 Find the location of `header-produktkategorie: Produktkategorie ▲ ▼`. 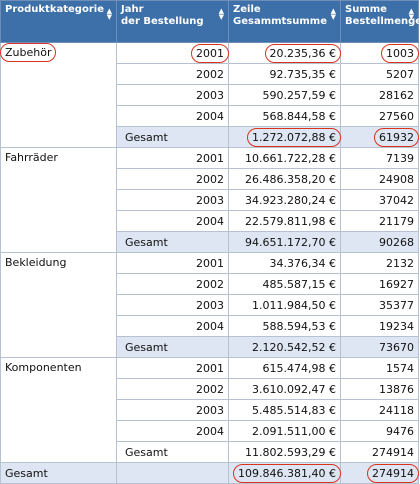

header-produktkategorie: Produktkategorie ▲ ▼ is located at coordinates (59, 22).